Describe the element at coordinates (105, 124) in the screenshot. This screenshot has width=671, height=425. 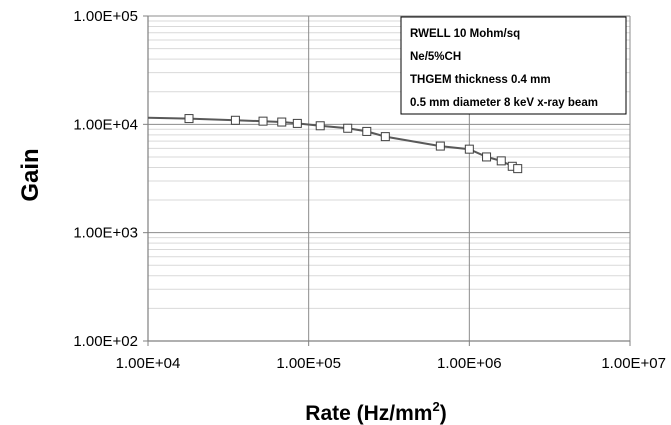
I see `y-tick-label: 1.00E+04` at that location.